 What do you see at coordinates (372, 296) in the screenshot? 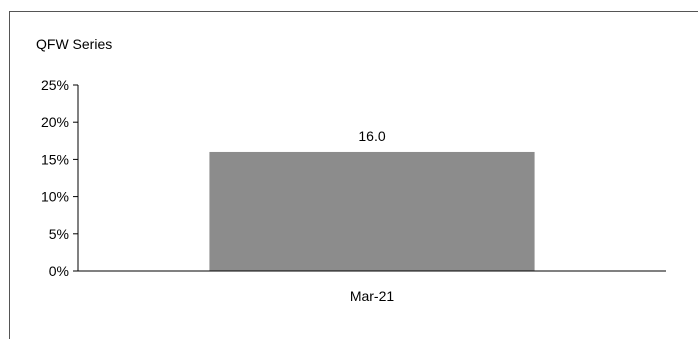
I see `x-tick-label: Mar-21` at bounding box center [372, 296].